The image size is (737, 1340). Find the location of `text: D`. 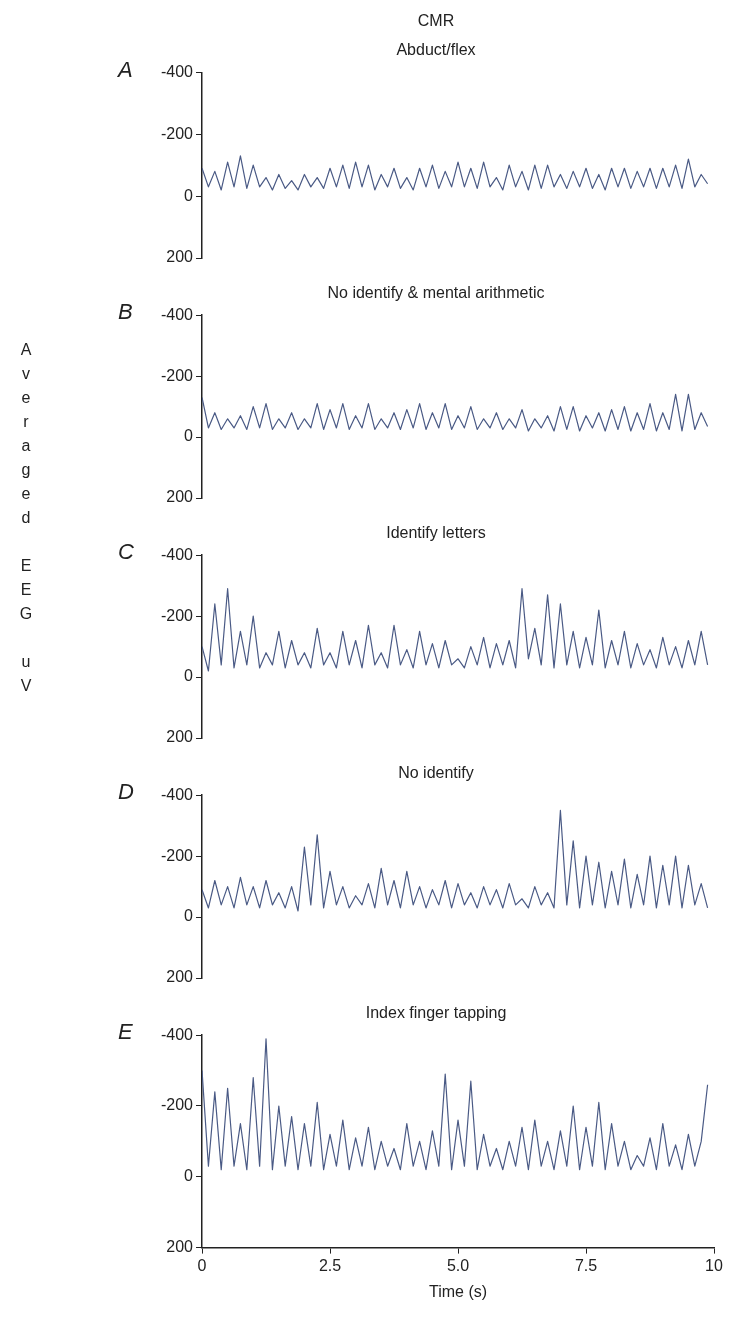

text: D is located at coordinates (126, 792).